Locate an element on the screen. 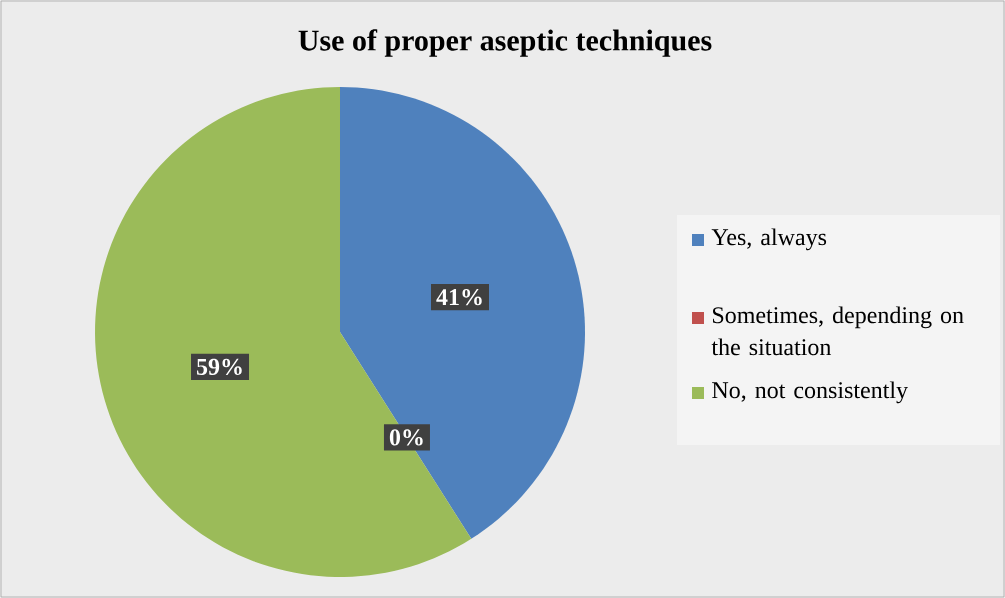 This screenshot has width=1005, height=598. legend-label: Yes, always is located at coordinates (769, 239).